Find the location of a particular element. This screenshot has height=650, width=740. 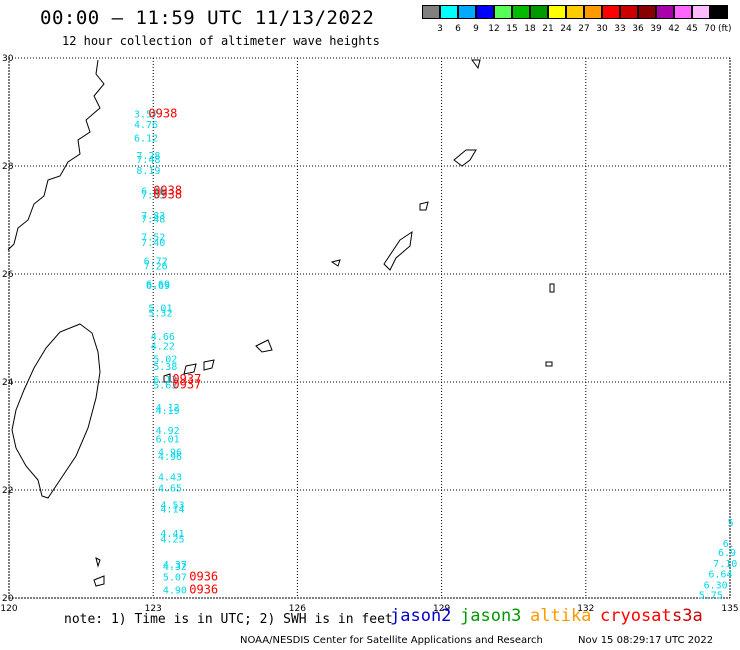

swh-label: 4.43 is located at coordinates (170, 477).